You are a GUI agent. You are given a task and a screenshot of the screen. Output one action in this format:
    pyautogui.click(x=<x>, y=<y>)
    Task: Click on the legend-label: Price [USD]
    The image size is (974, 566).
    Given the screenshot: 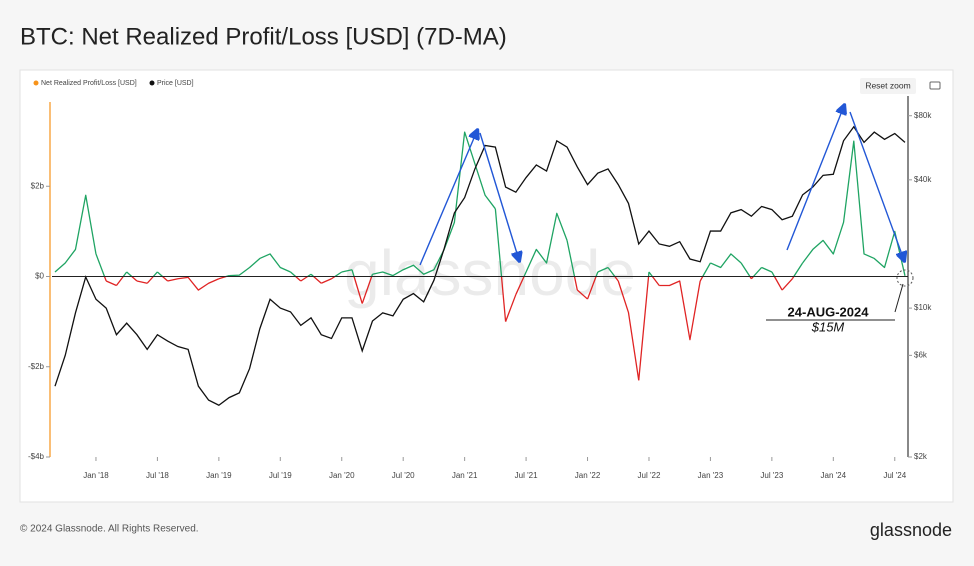 What is the action you would take?
    pyautogui.click(x=175, y=83)
    